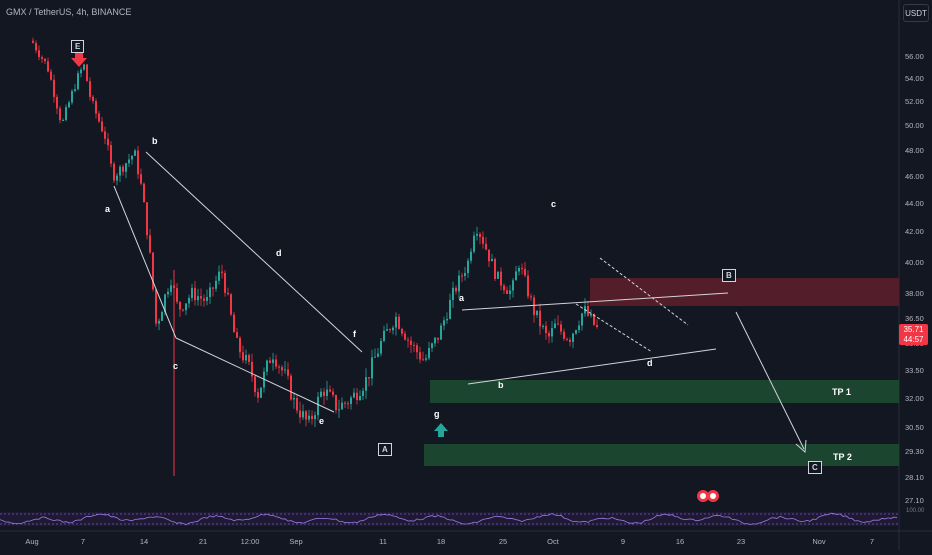  I want to click on oscillator-pane: 100.00, so click(462, 517).